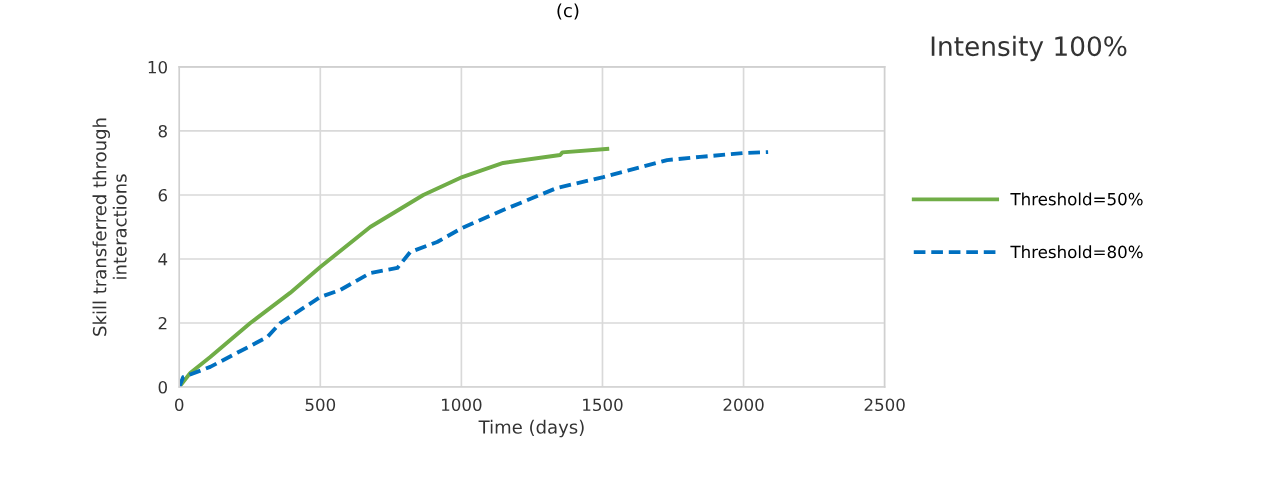 This screenshot has width=1262, height=485. I want to click on y-tick-label: 10, so click(157, 67).